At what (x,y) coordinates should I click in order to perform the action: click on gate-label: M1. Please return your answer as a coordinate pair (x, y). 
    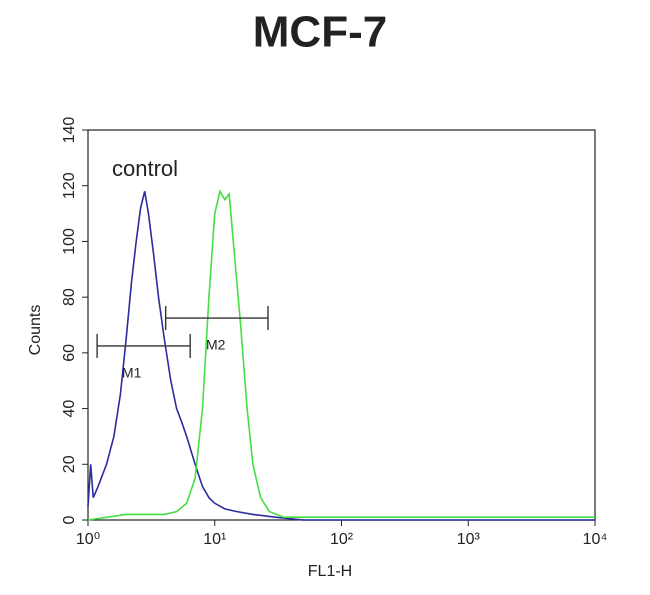
    Looking at the image, I should click on (132, 373).